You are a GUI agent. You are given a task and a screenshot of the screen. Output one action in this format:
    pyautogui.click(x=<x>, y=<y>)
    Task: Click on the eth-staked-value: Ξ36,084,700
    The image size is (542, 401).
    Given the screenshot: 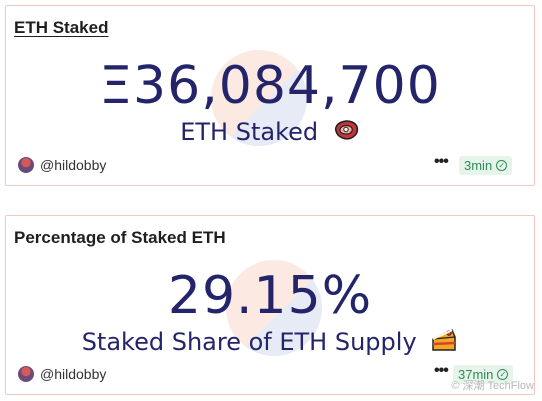 What is the action you would take?
    pyautogui.click(x=270, y=86)
    